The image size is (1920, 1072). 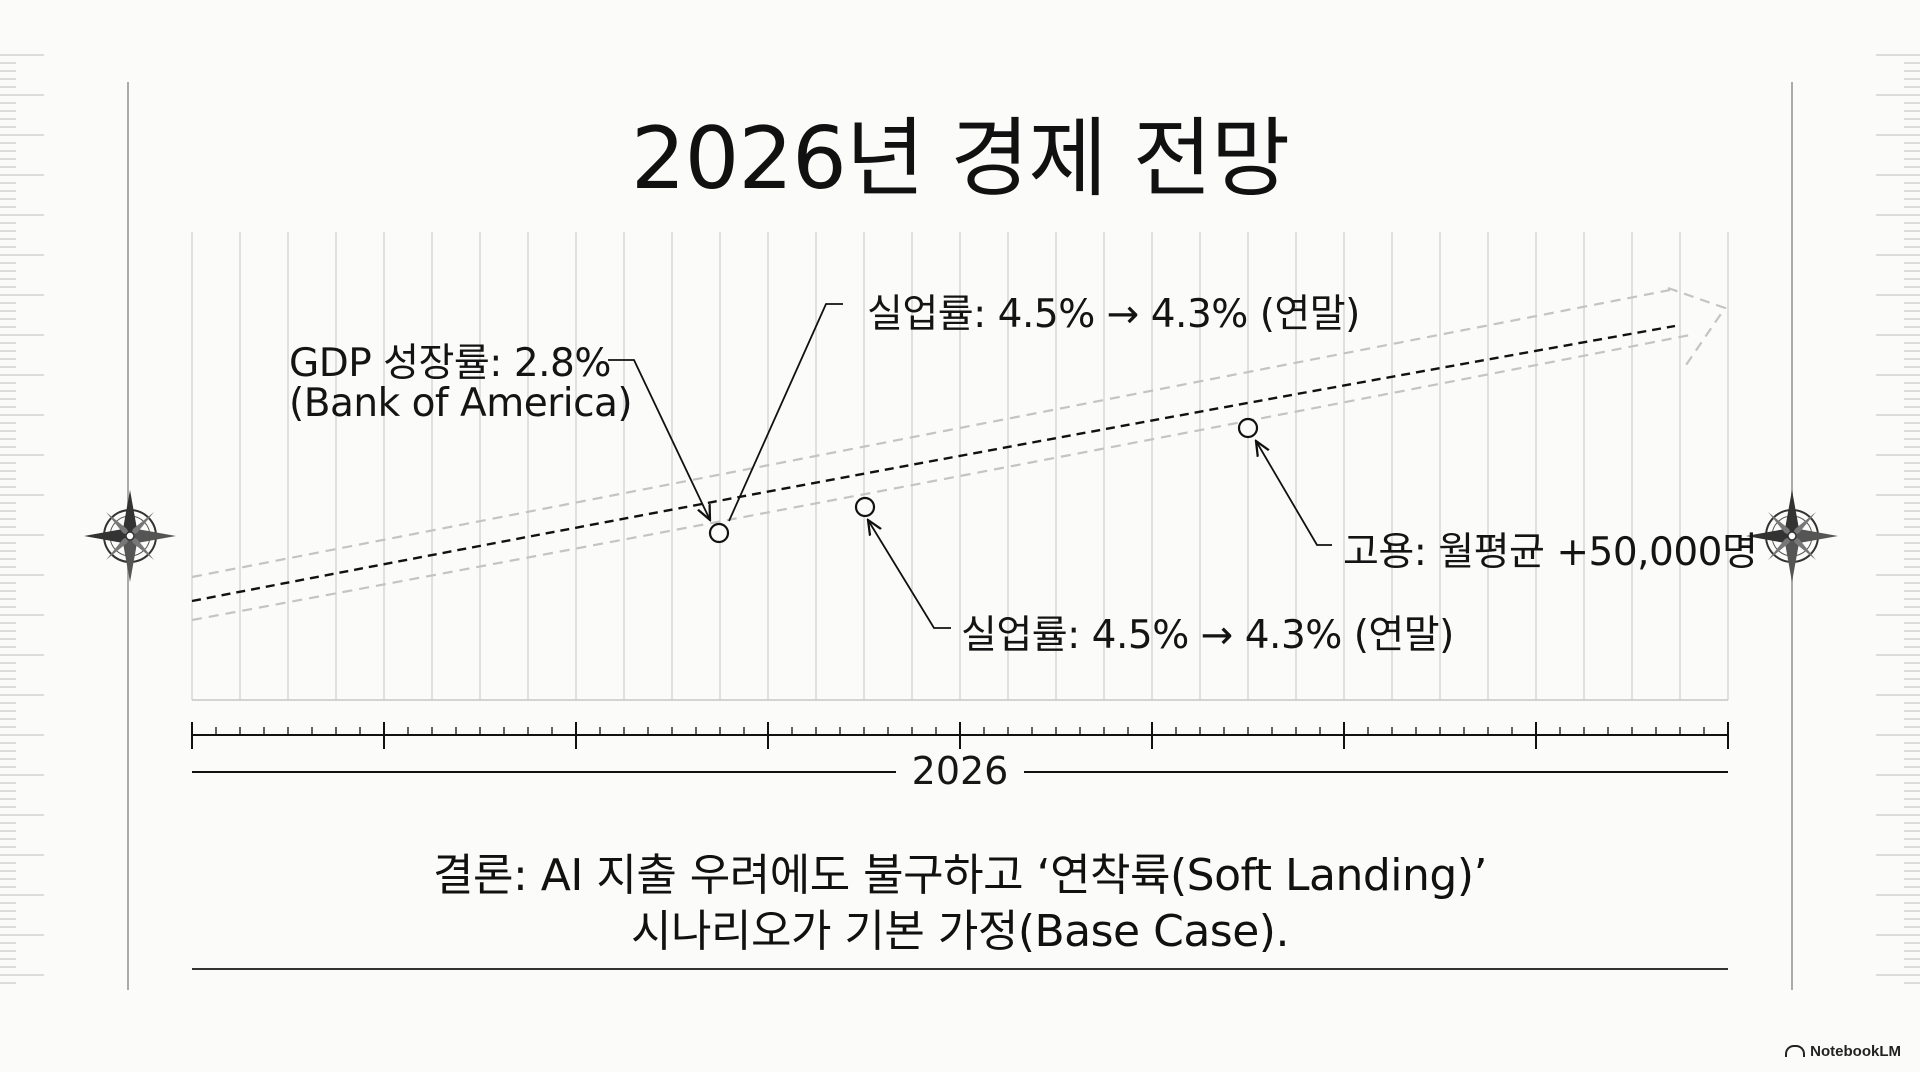 I want to click on year-axis-label: 2026, so click(x=960, y=771).